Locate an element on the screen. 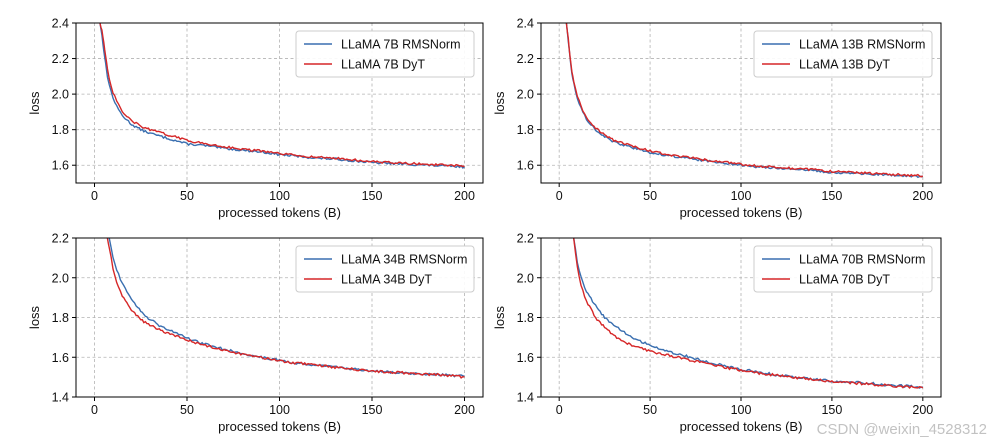  legend: LLaMA 13B RMSNorm LLaMA 13B DyT is located at coordinates (843, 54).